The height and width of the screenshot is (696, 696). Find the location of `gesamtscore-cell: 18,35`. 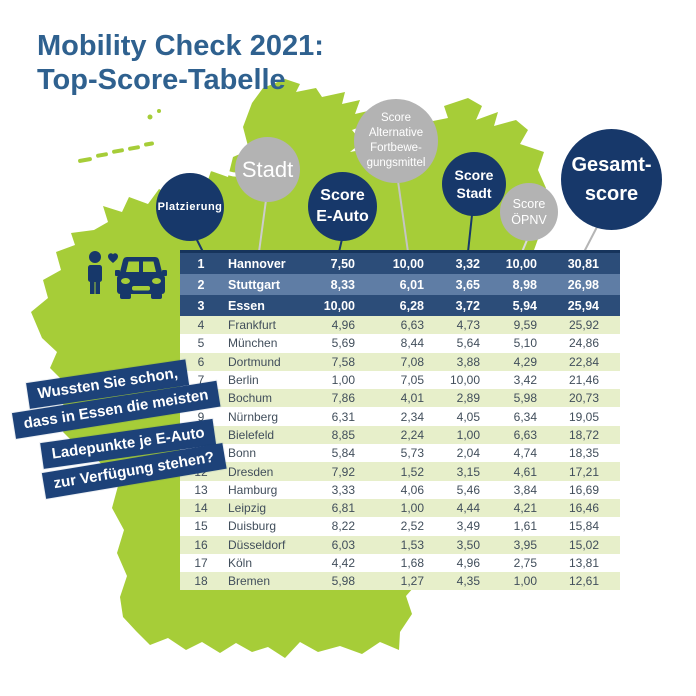

gesamtscore-cell: 18,35 is located at coordinates (583, 453).